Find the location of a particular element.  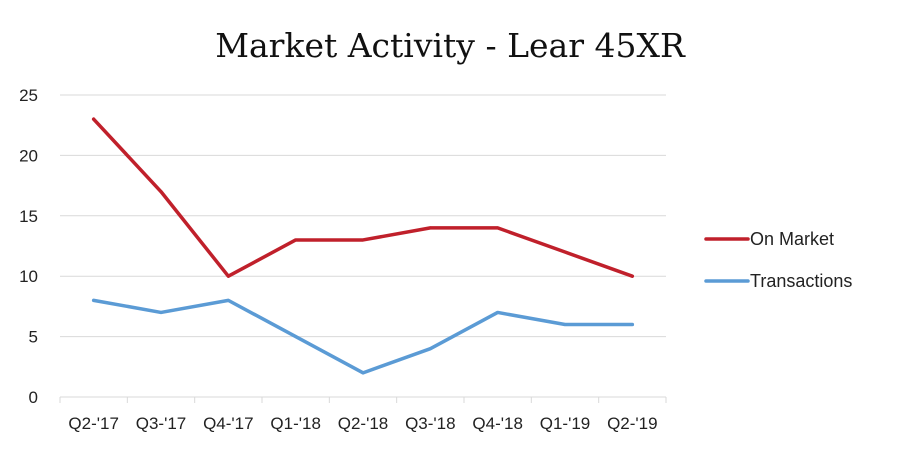

x-tick-label: Q3-'18 is located at coordinates (430, 423).